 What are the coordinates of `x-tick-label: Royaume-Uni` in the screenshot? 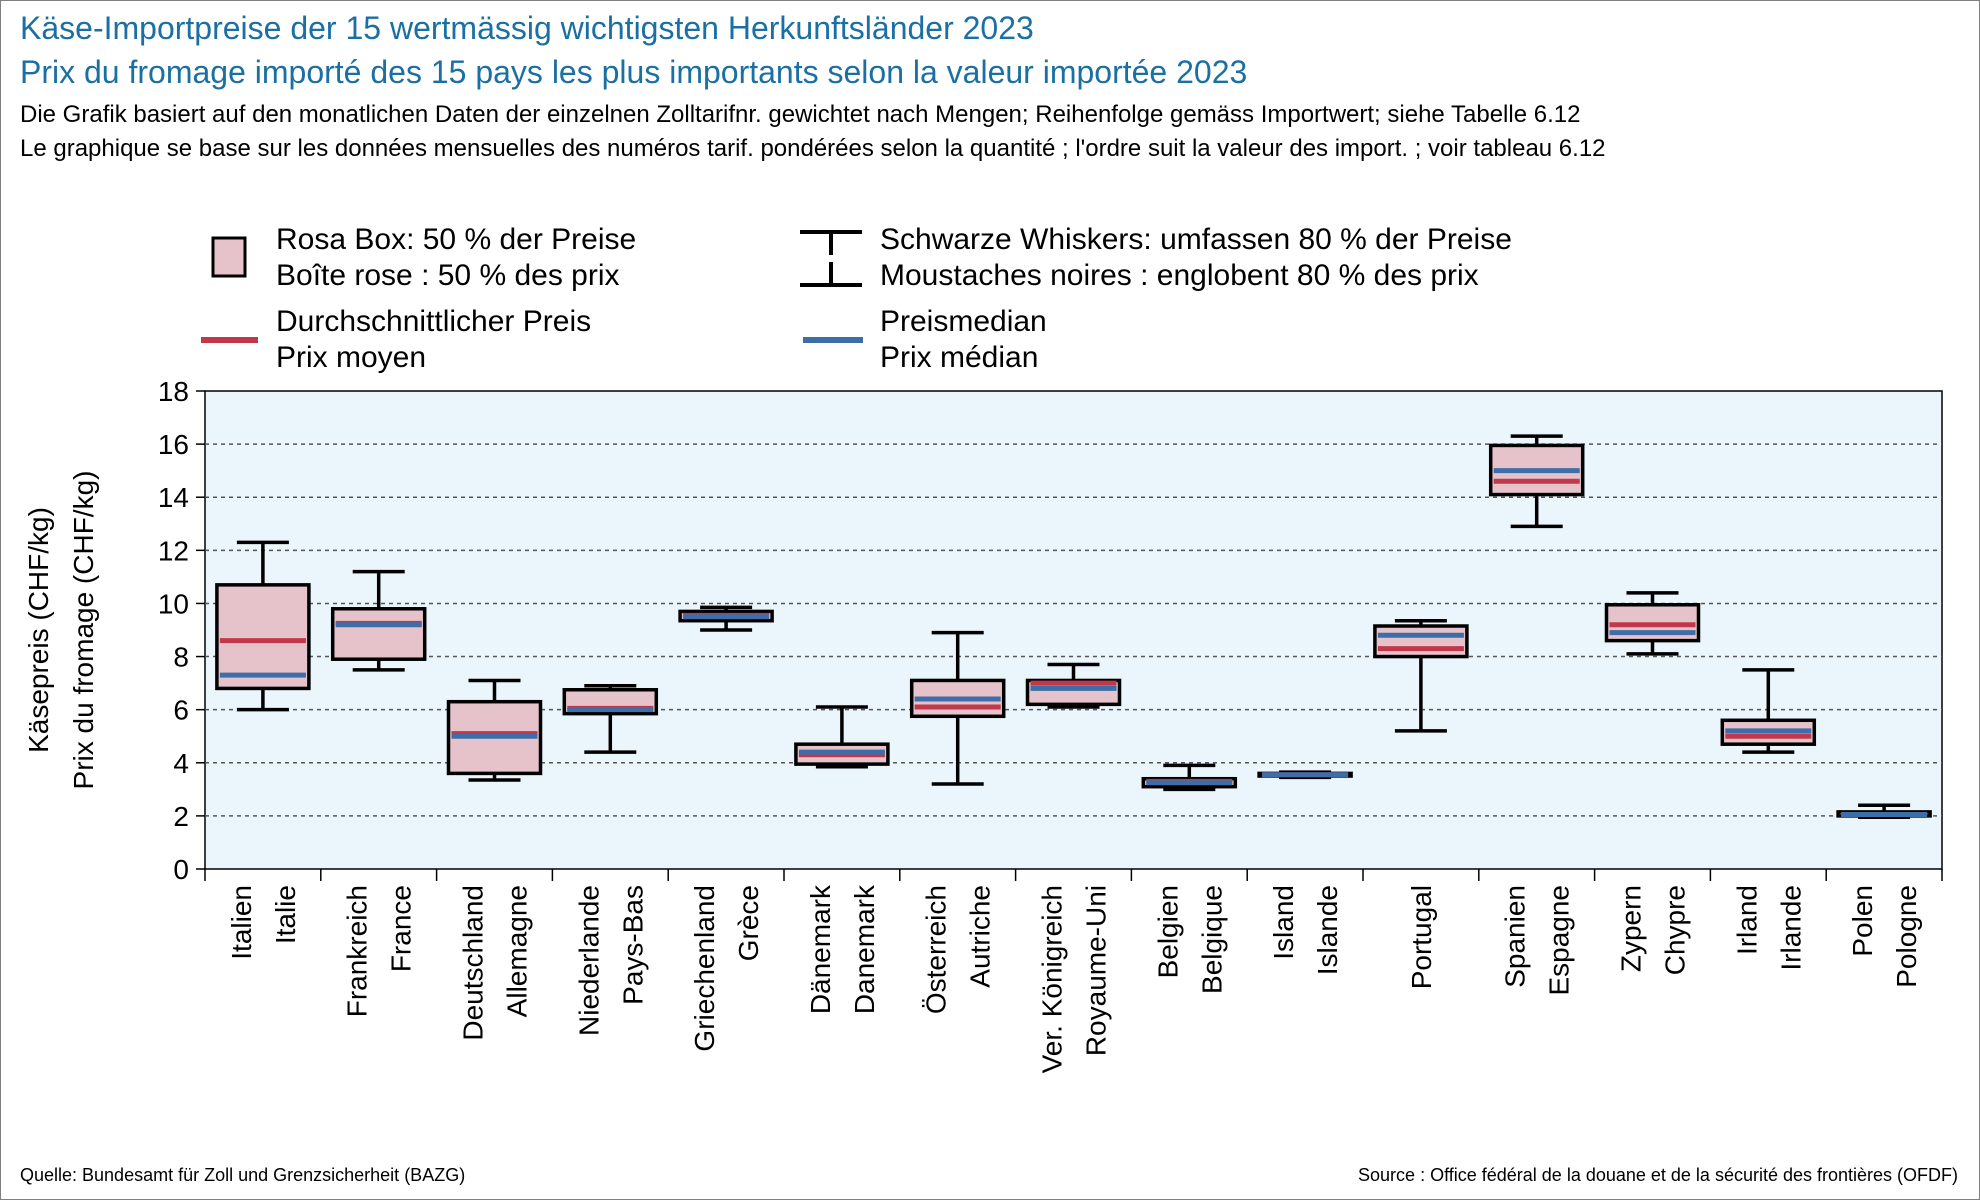 It's located at (1096, 970).